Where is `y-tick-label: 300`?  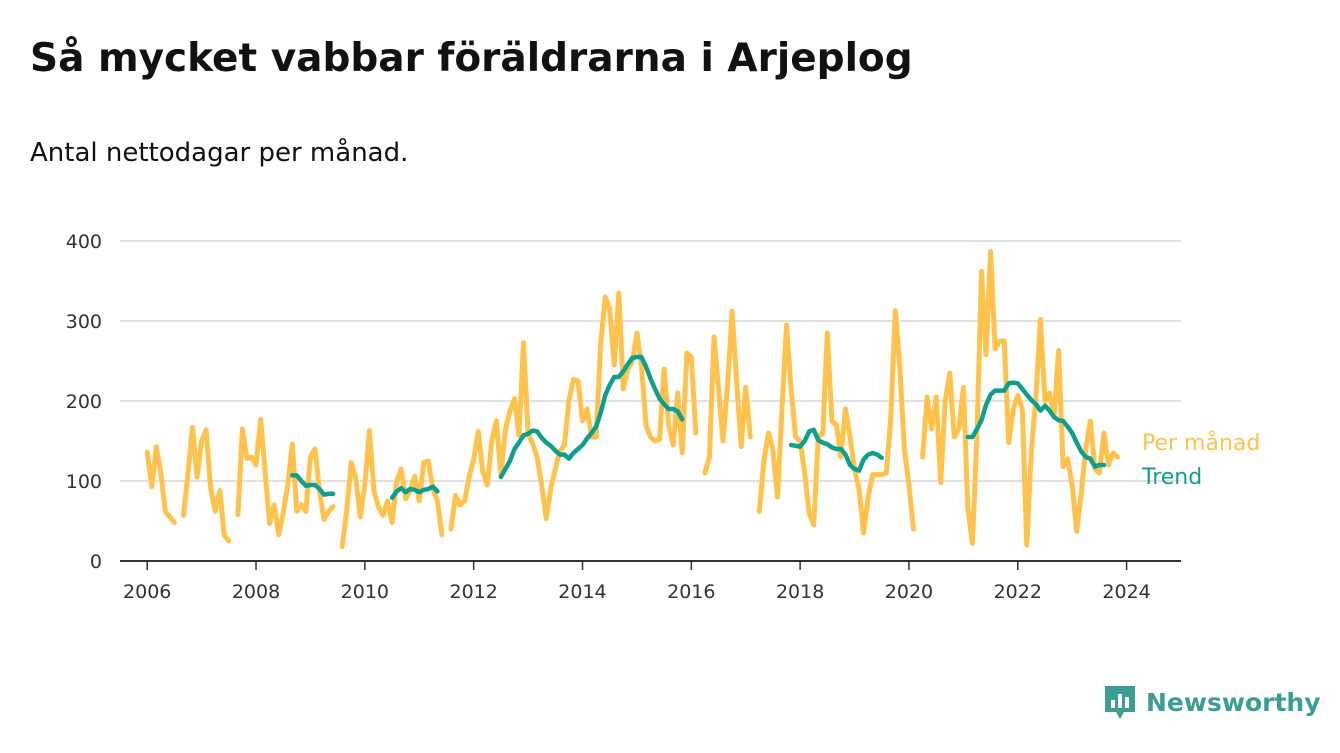 y-tick-label: 300 is located at coordinates (84, 322).